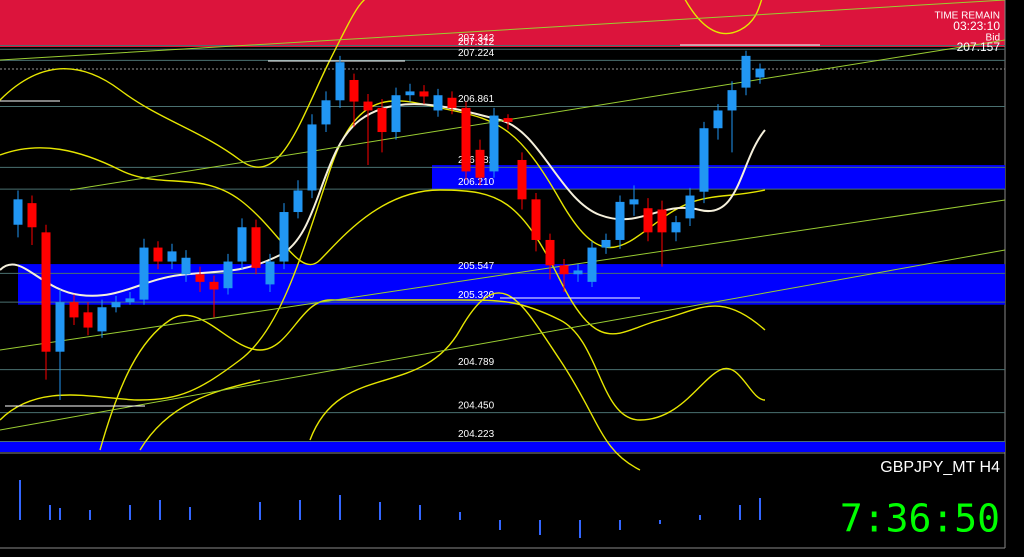 Image resolution: width=1024 pixels, height=557 pixels. I want to click on time-remain: 03:23:10, so click(976, 26).